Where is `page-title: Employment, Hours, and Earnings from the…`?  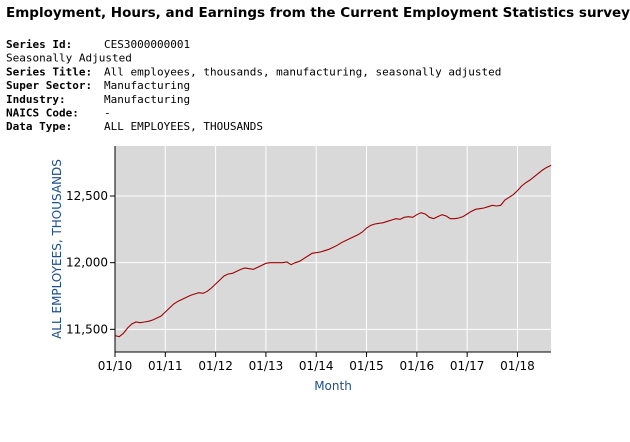
page-title: Employment, Hours, and Earnings from the… is located at coordinates (318, 13).